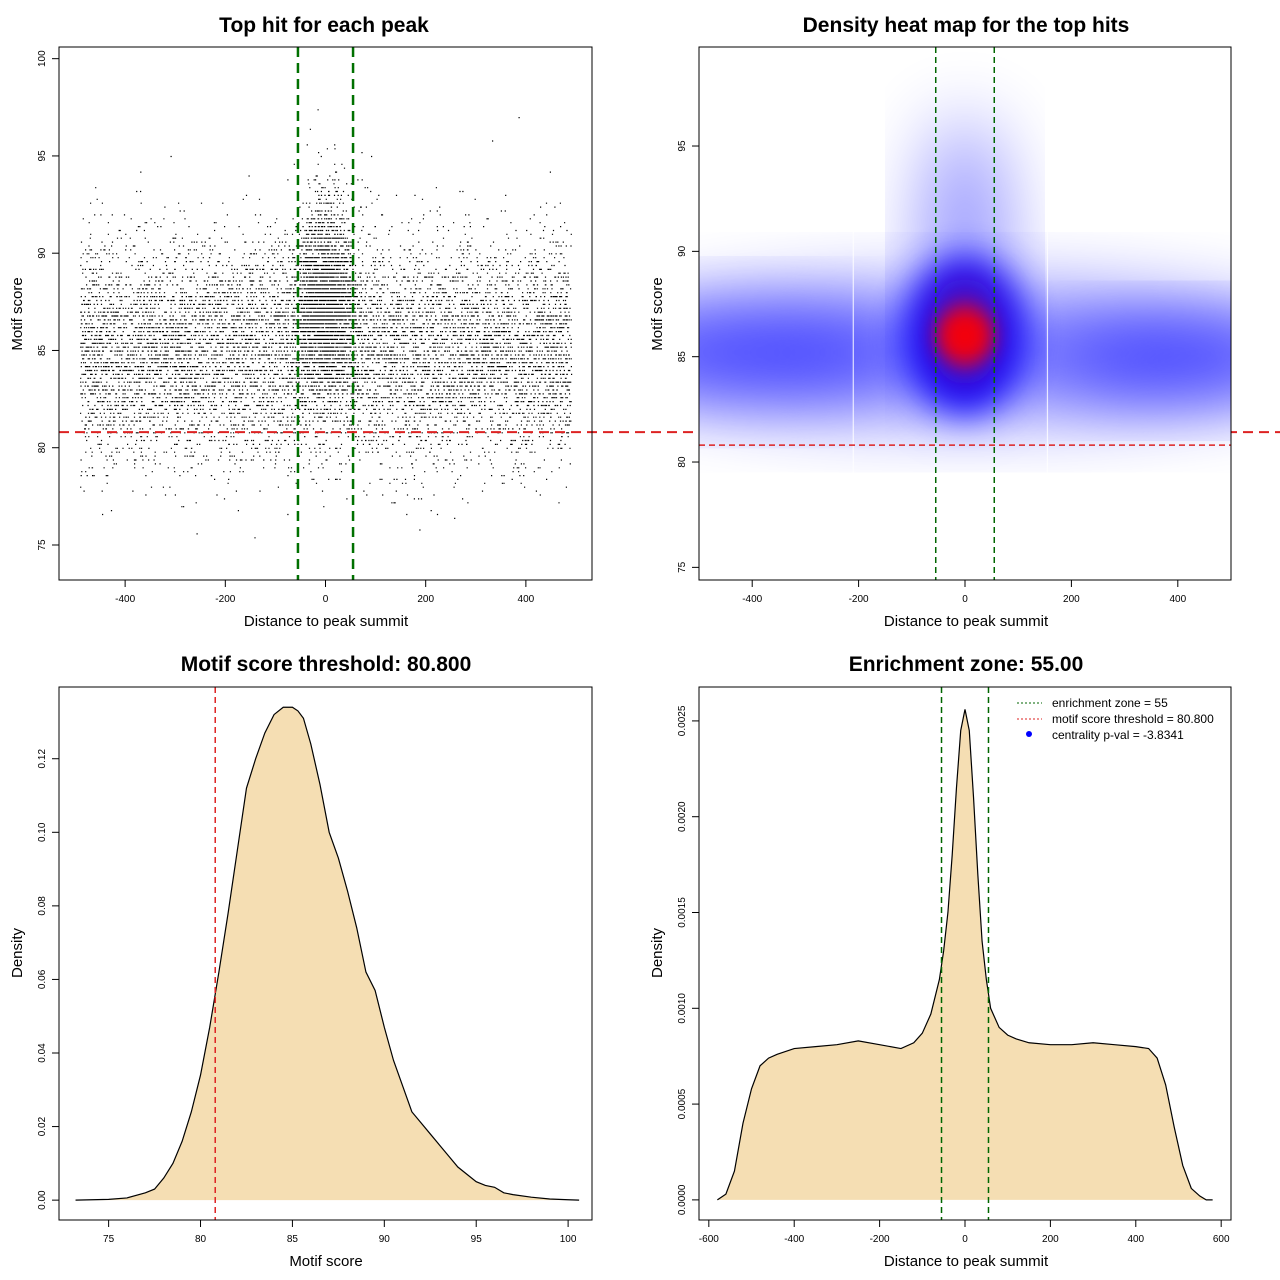  Describe the element at coordinates (42, 1126) in the screenshot. I see `score-density-y-tick-label: 0.02` at that location.